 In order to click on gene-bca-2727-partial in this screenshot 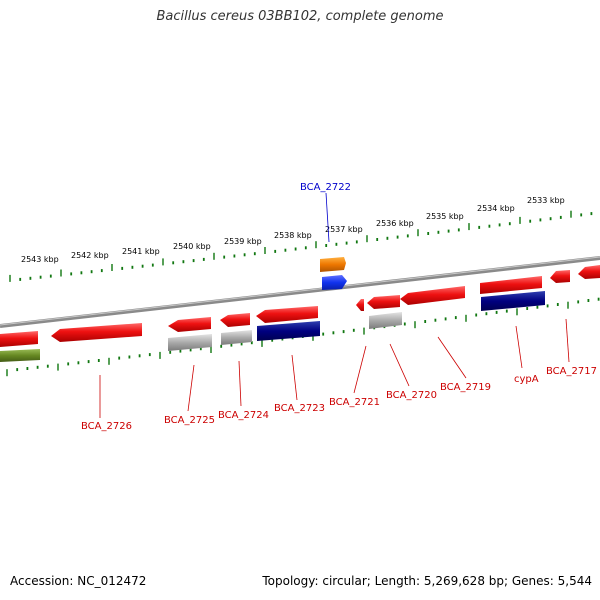, I will do `click(19, 339)`.